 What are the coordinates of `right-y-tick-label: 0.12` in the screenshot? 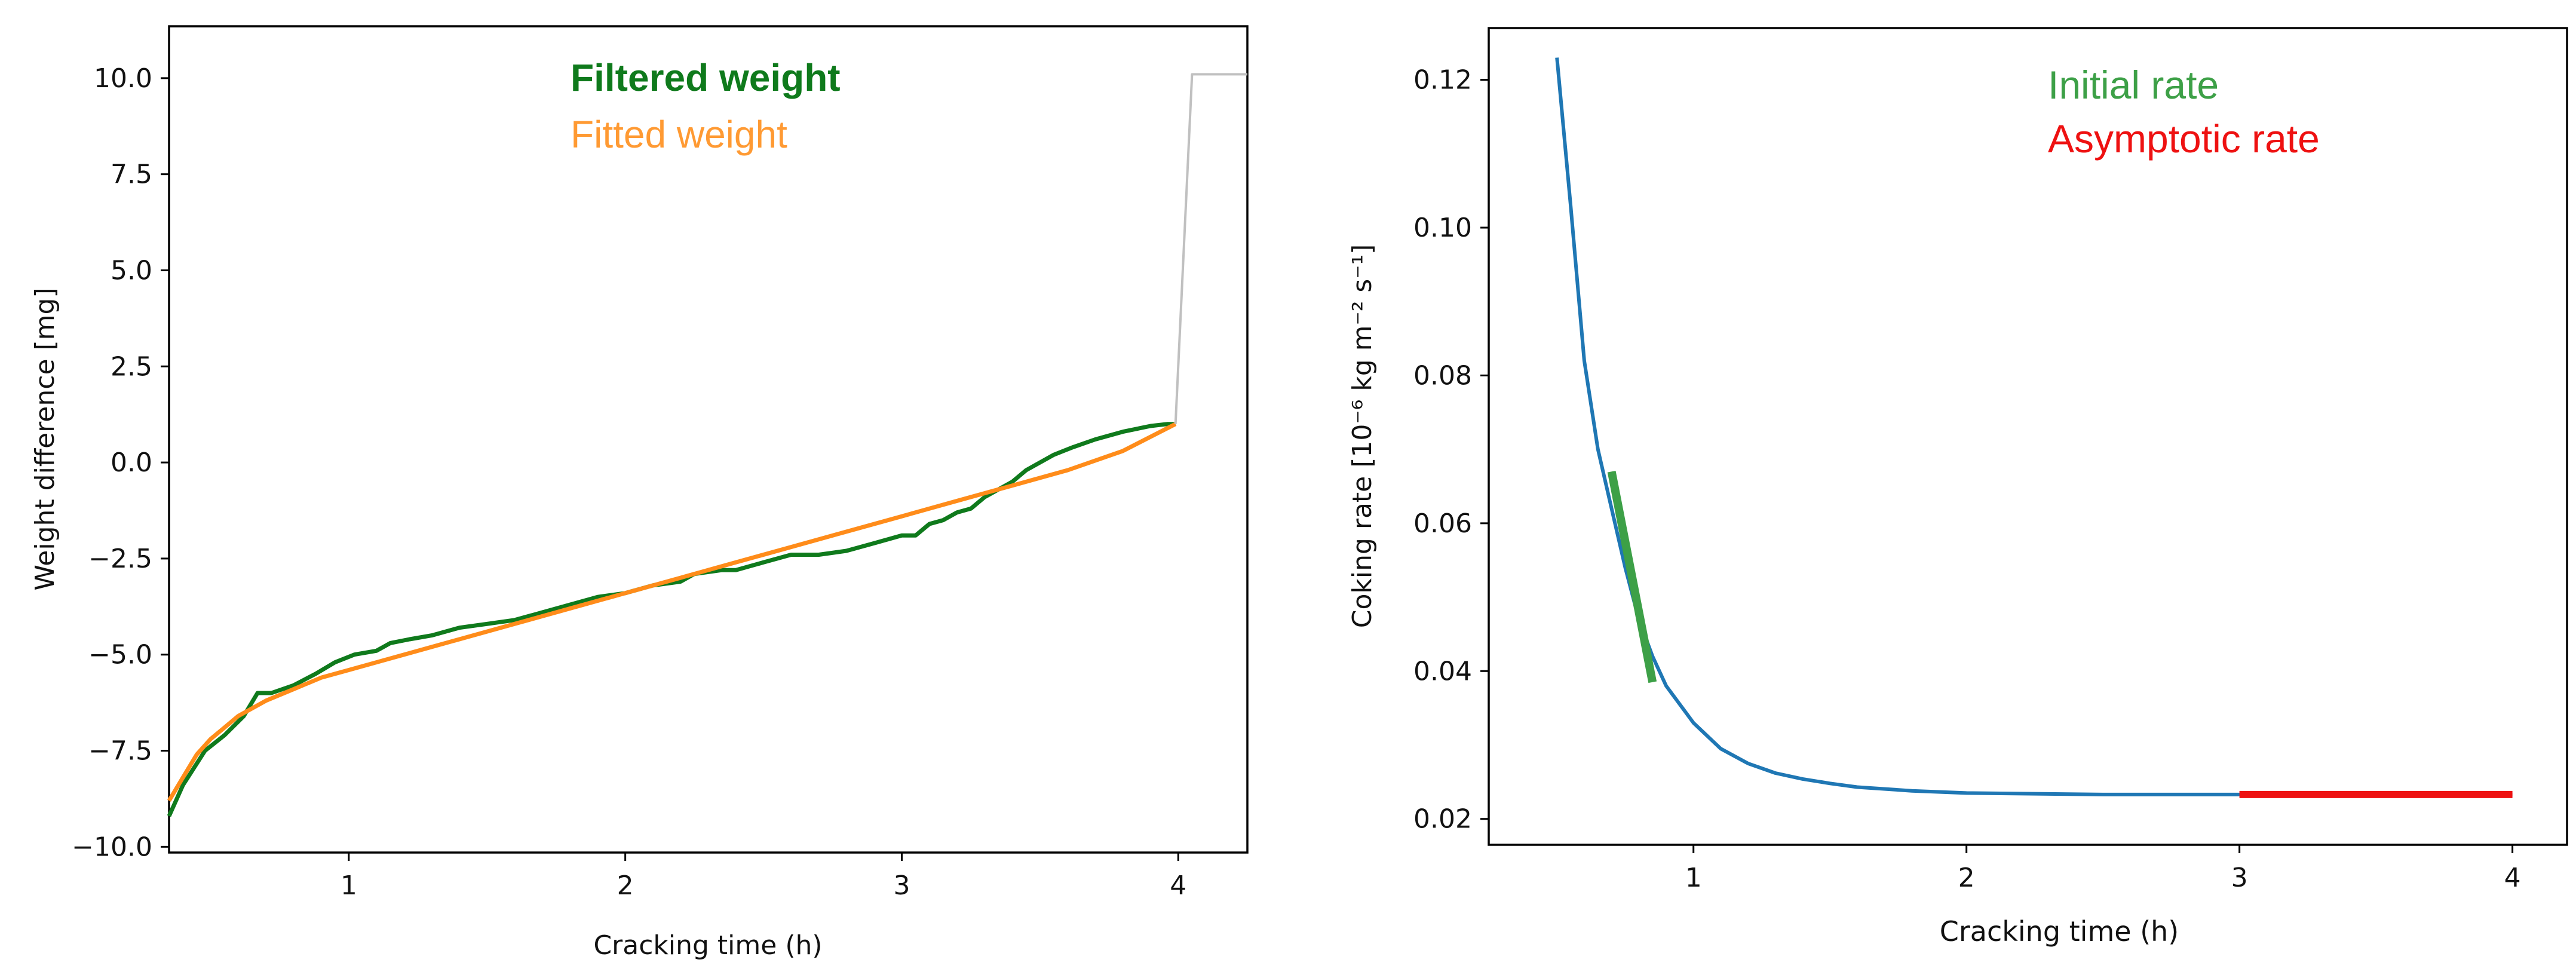 It's located at (1442, 80).